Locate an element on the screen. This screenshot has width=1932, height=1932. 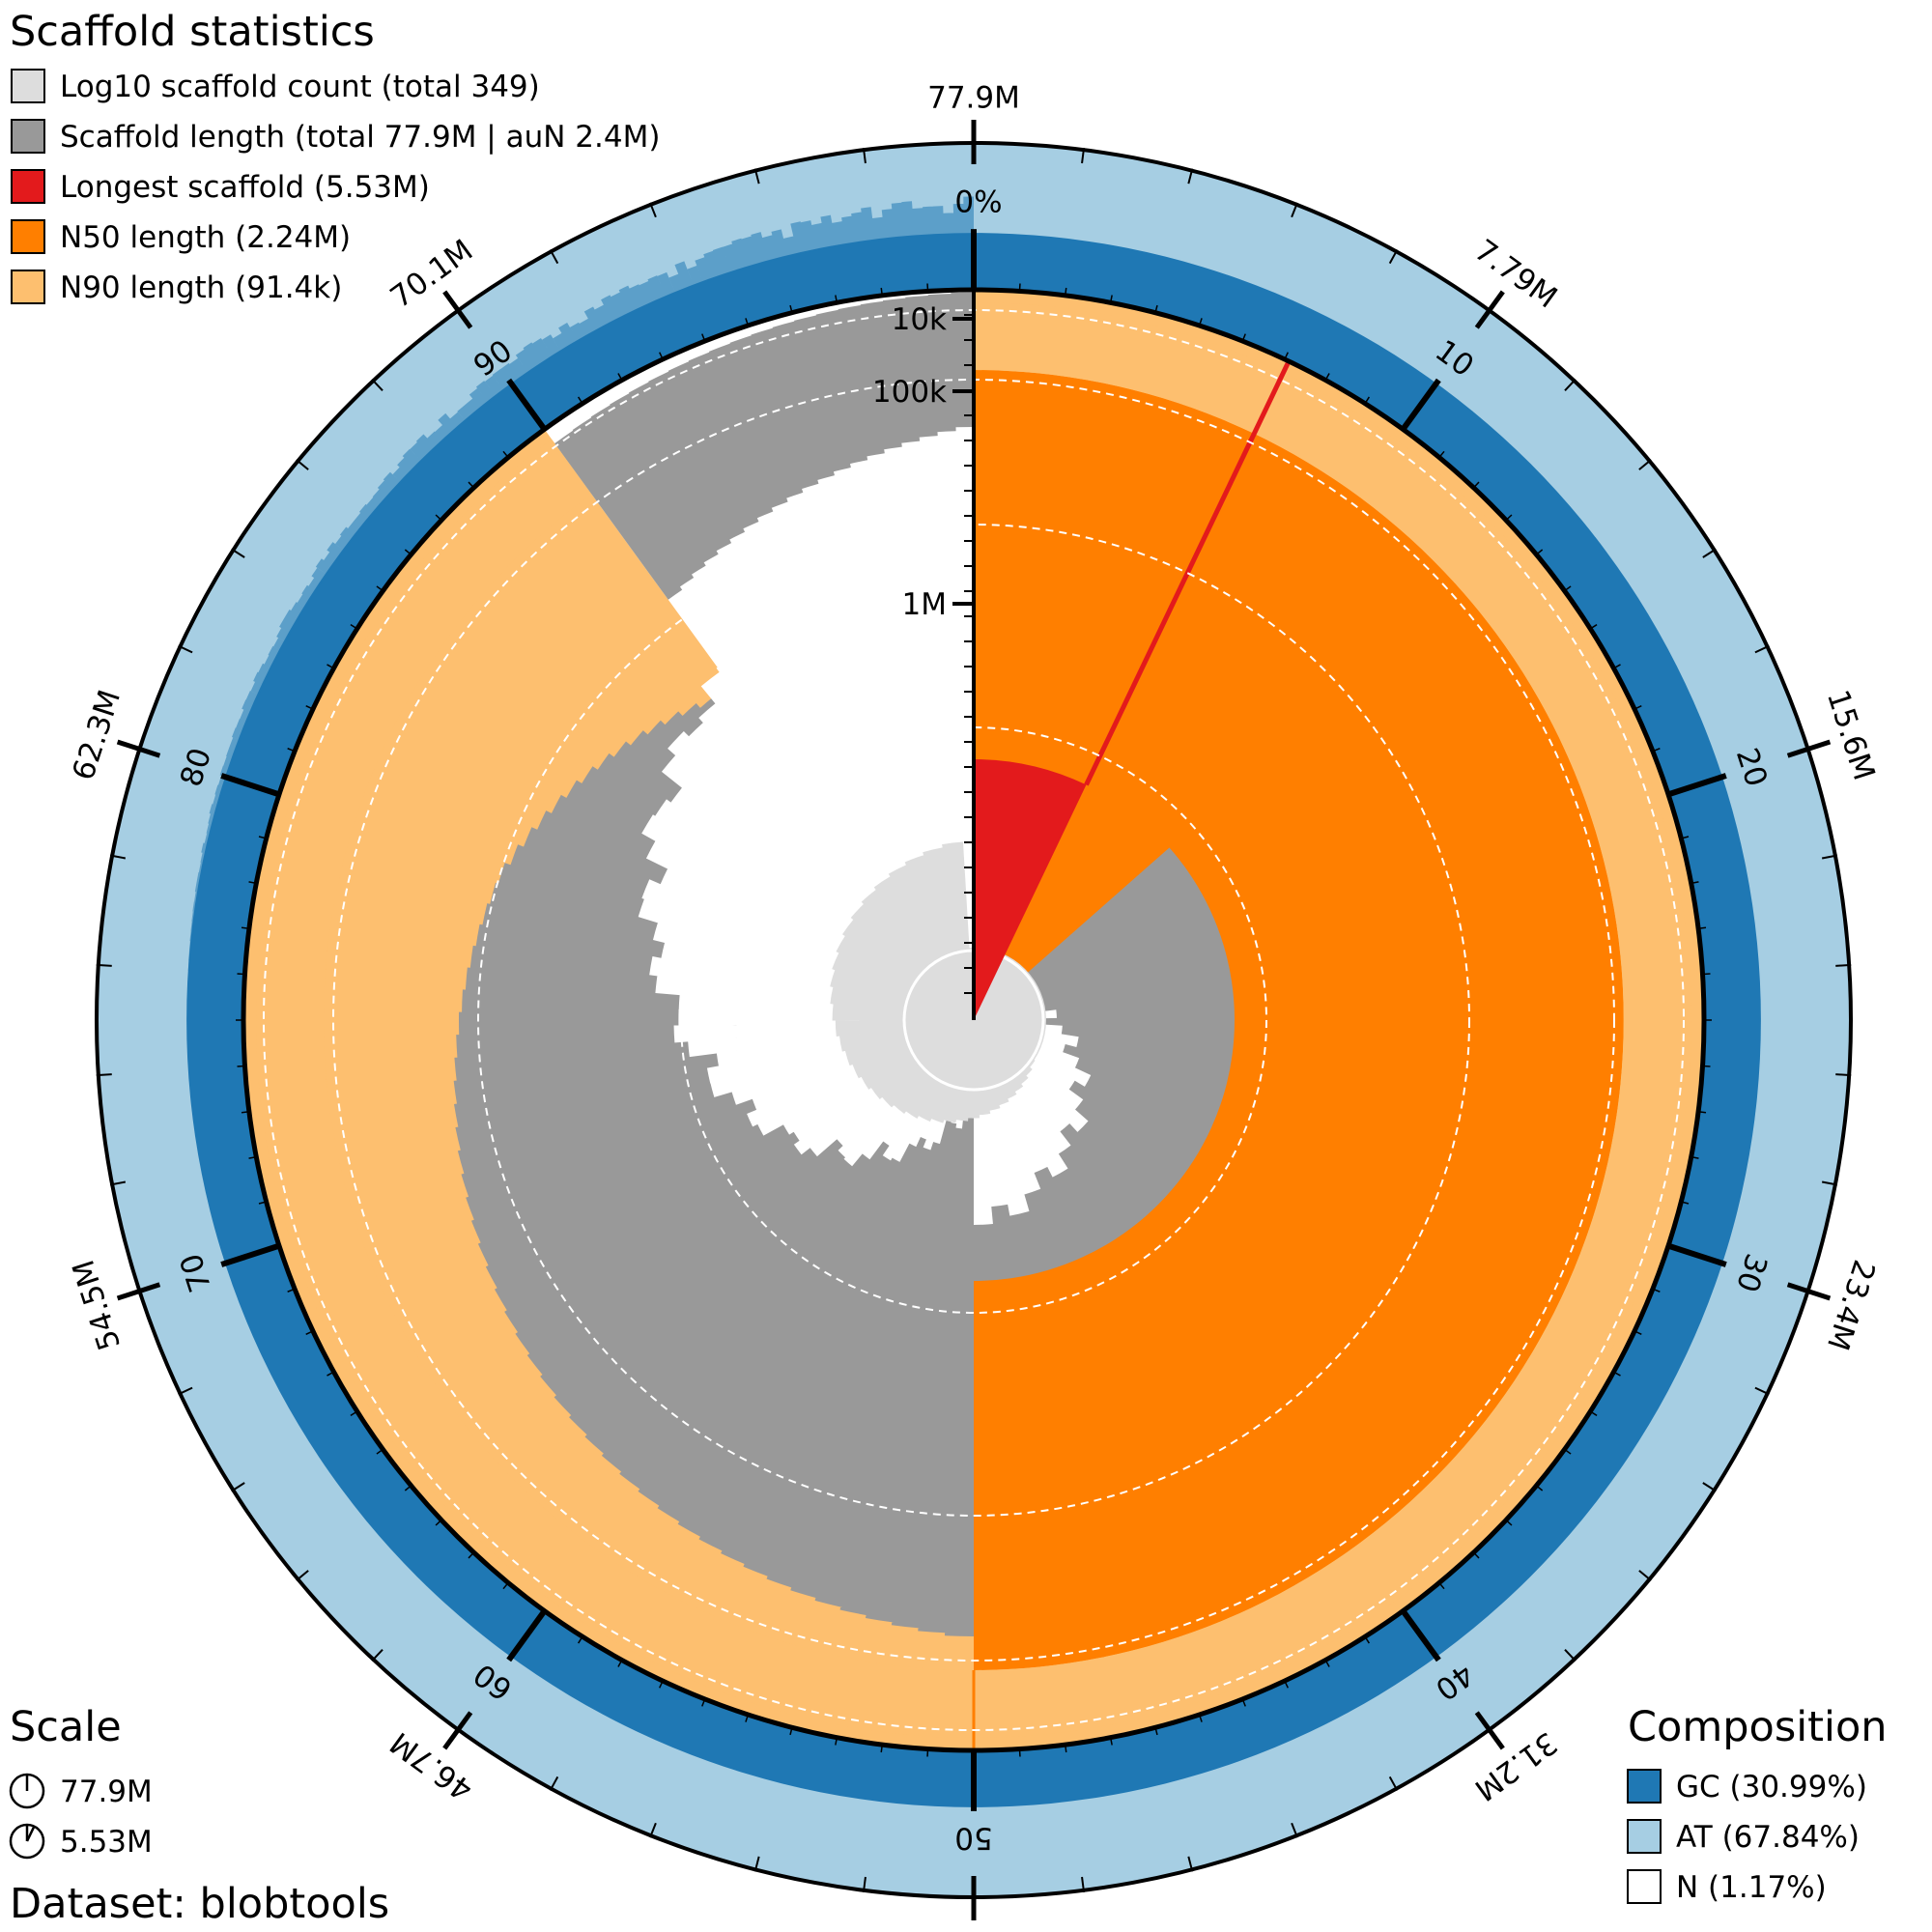
radial-tick-label: 100k is located at coordinates (909, 392).